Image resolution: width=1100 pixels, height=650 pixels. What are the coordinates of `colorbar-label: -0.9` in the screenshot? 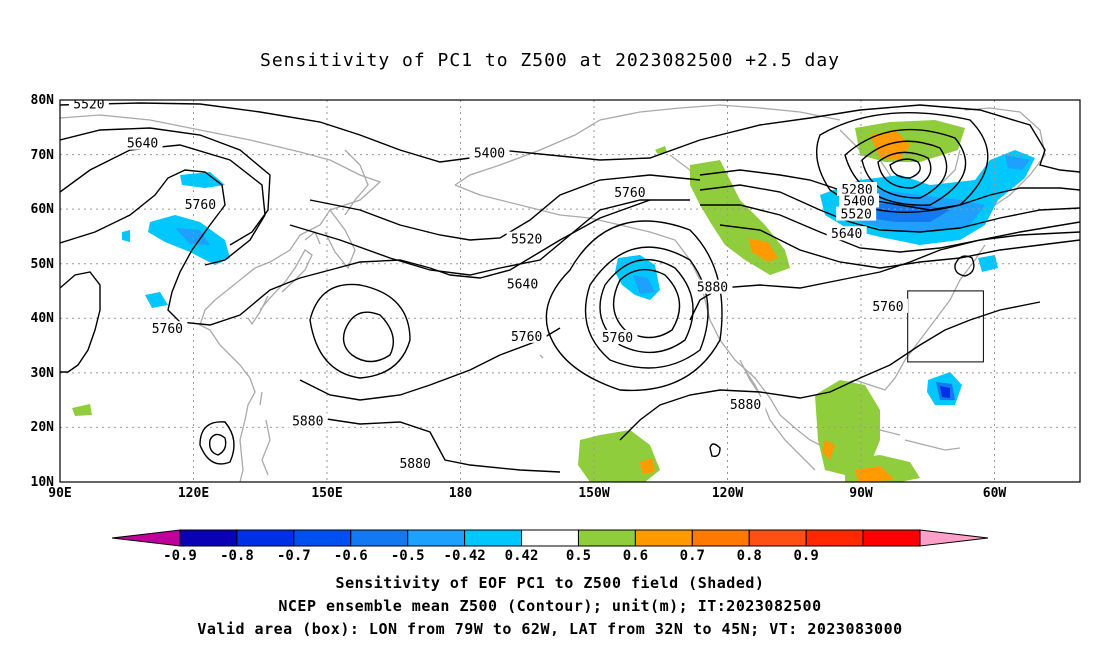 It's located at (180, 556).